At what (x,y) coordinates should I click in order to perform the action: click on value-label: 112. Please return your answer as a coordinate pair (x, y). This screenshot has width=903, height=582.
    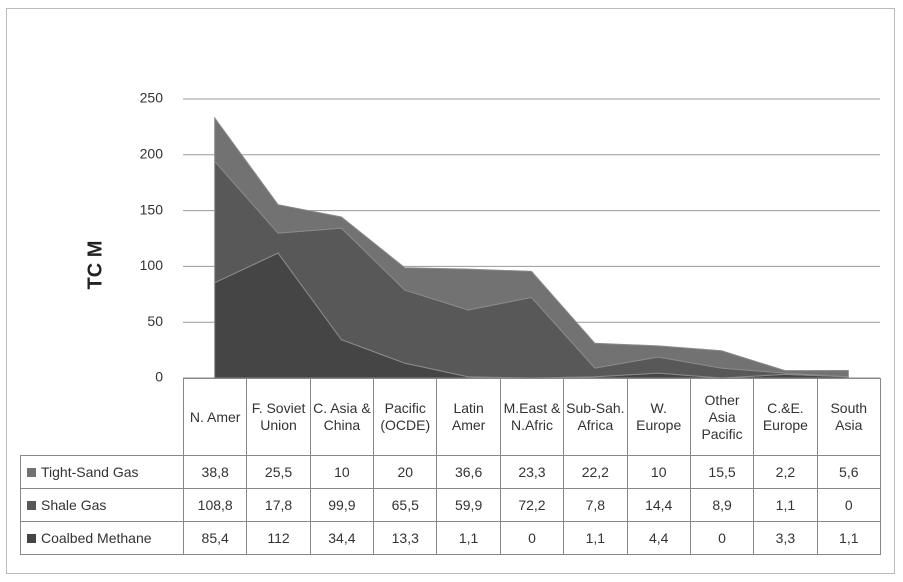
    Looking at the image, I should click on (278, 538).